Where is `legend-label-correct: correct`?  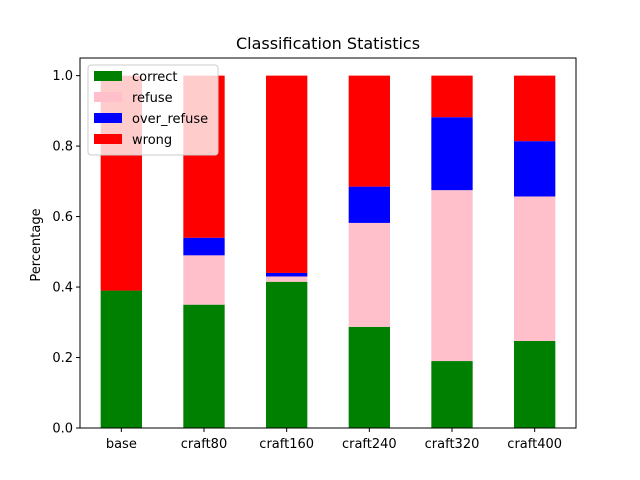
legend-label-correct: correct is located at coordinates (155, 77).